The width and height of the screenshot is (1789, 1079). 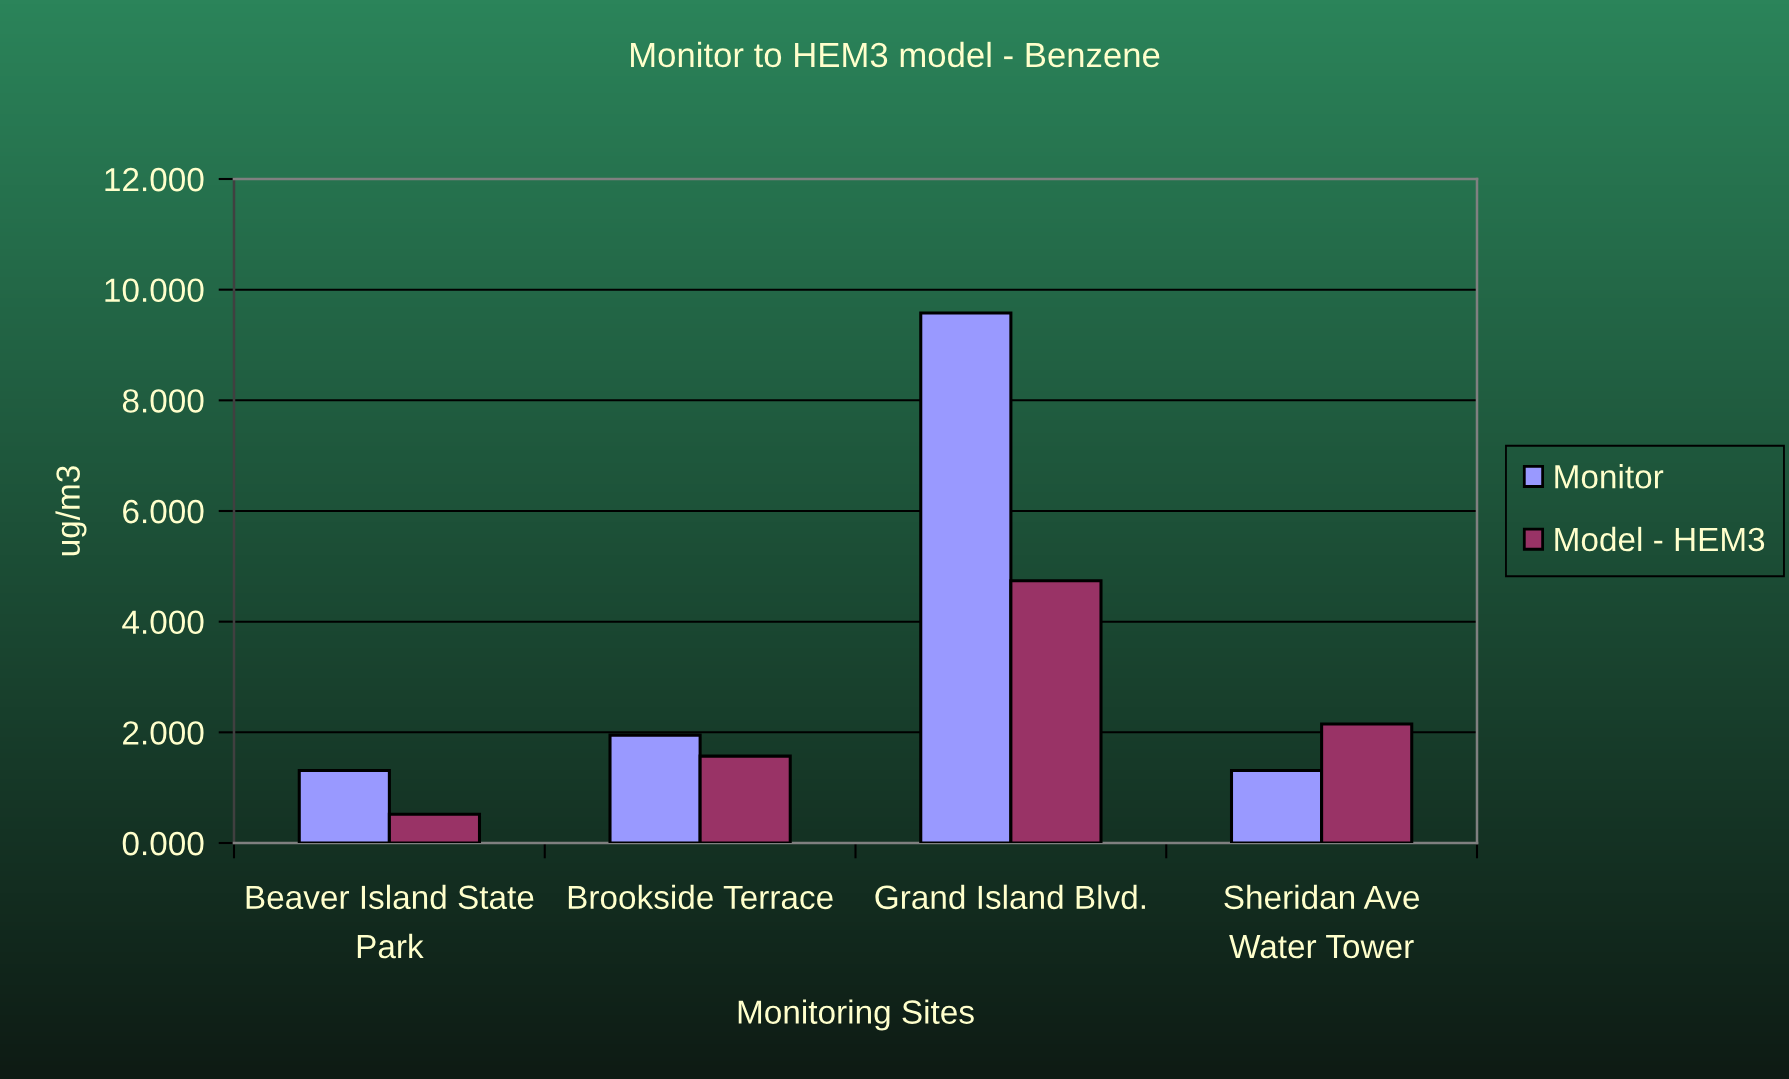 I want to click on y-tick-label: 6.000, so click(x=163, y=511).